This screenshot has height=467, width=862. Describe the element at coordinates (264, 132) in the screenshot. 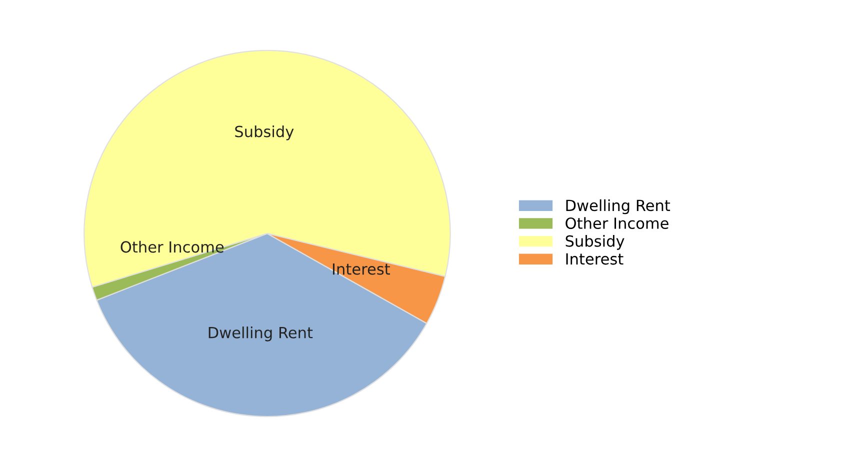

I see `slice-label: Subsidy` at that location.